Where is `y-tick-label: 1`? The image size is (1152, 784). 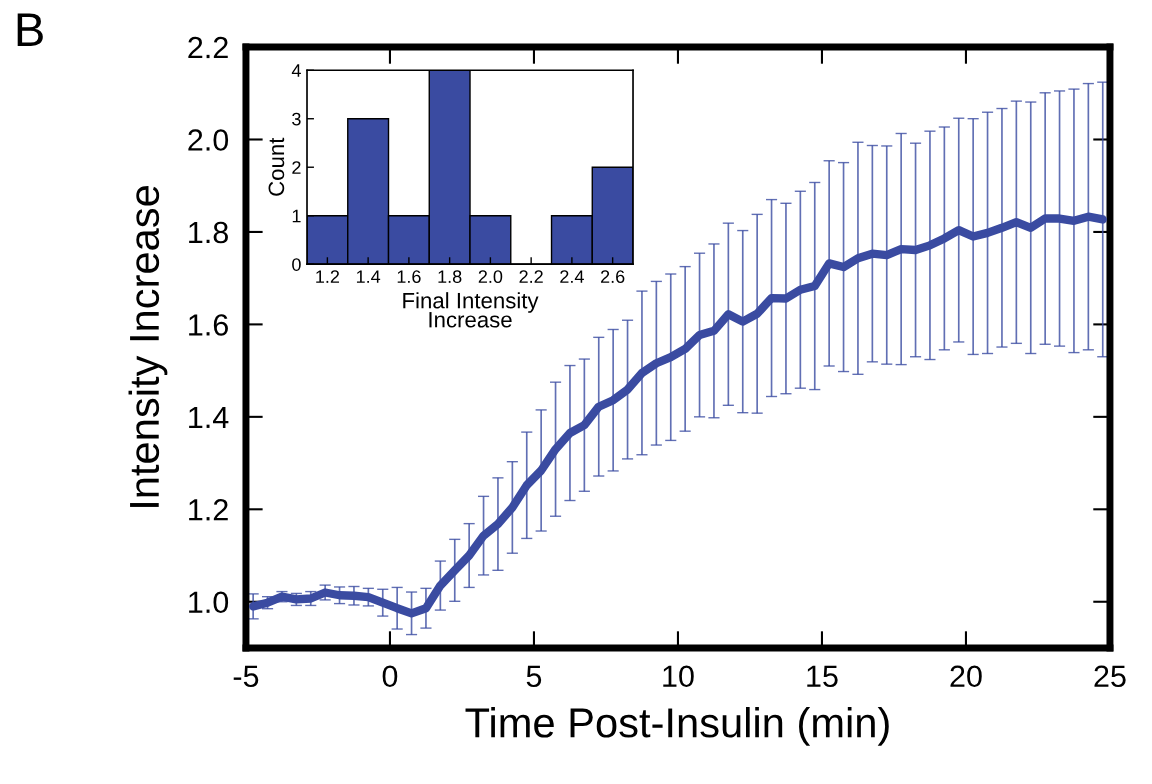
y-tick-label: 1 is located at coordinates (296, 216).